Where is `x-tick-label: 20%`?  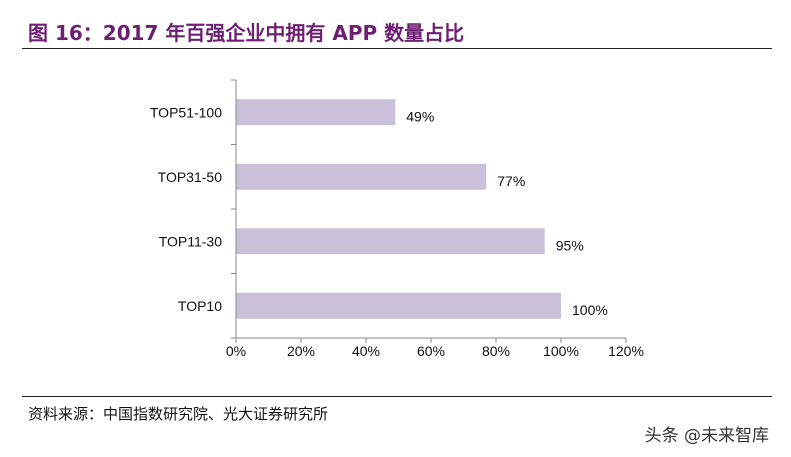
x-tick-label: 20% is located at coordinates (301, 351).